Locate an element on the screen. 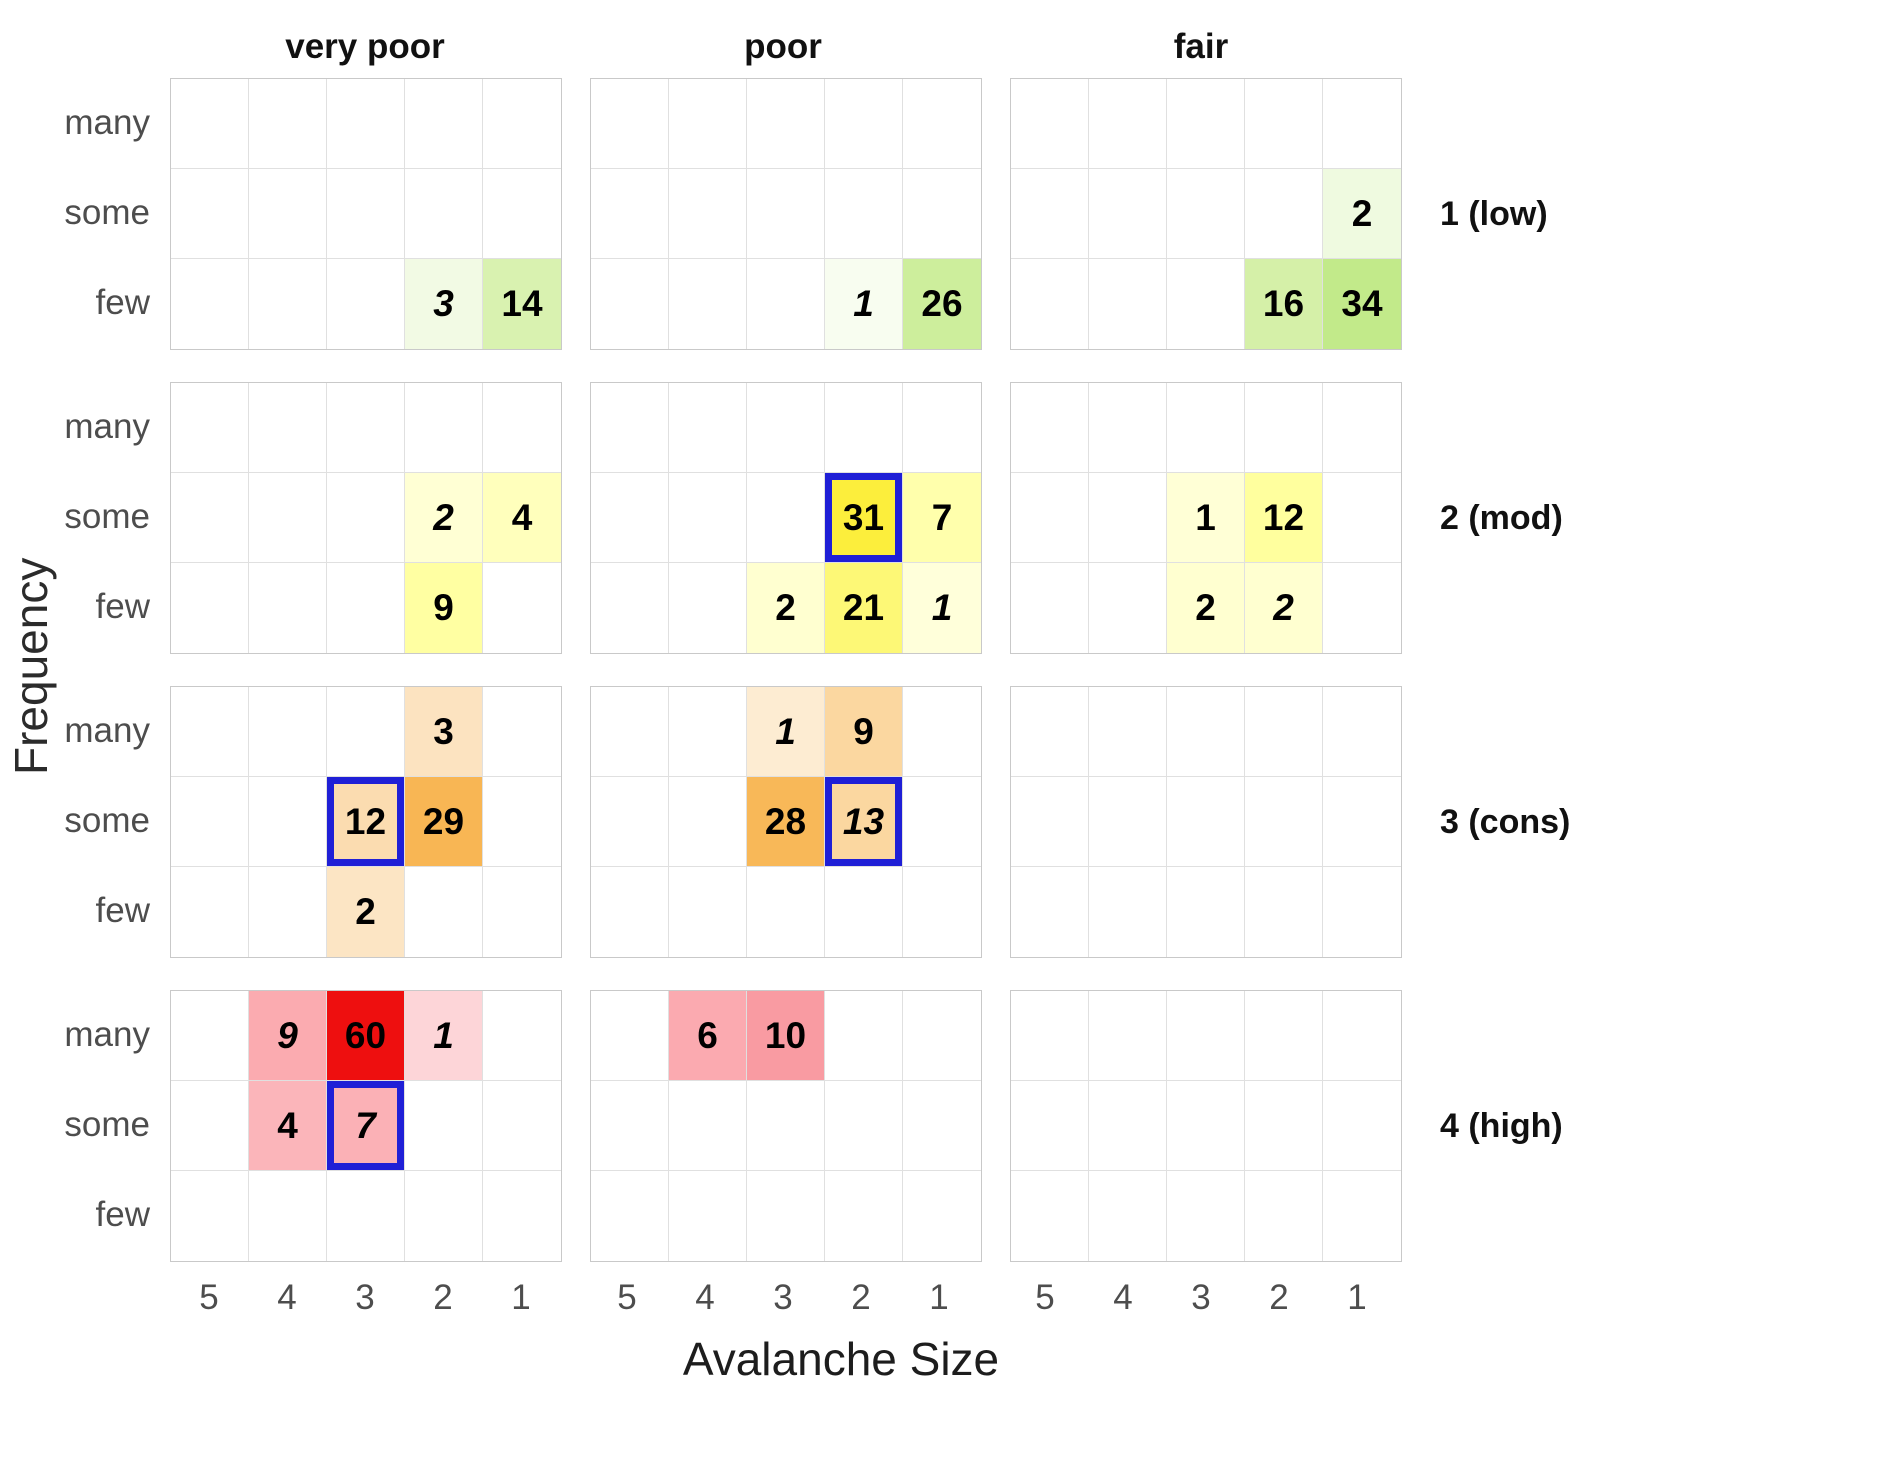 This screenshot has width=1892, height=1470. heatmap-cell-value: 26 is located at coordinates (942, 304).